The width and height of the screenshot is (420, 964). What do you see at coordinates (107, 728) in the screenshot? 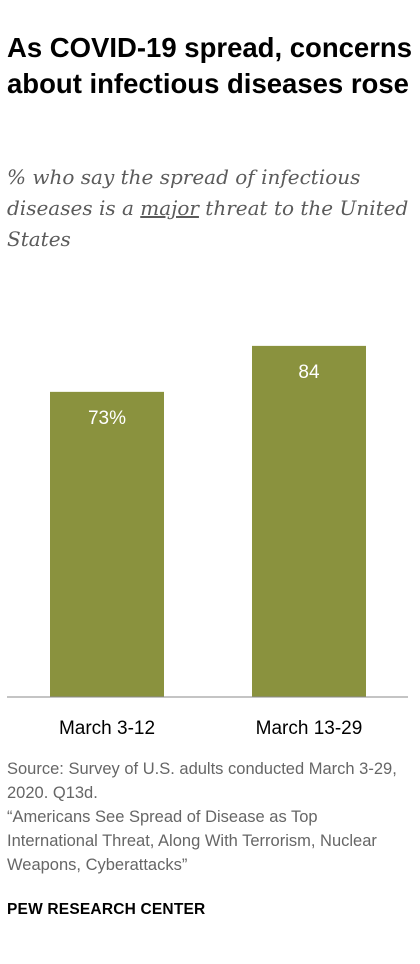
I see `category-label-1: March 3-12` at bounding box center [107, 728].